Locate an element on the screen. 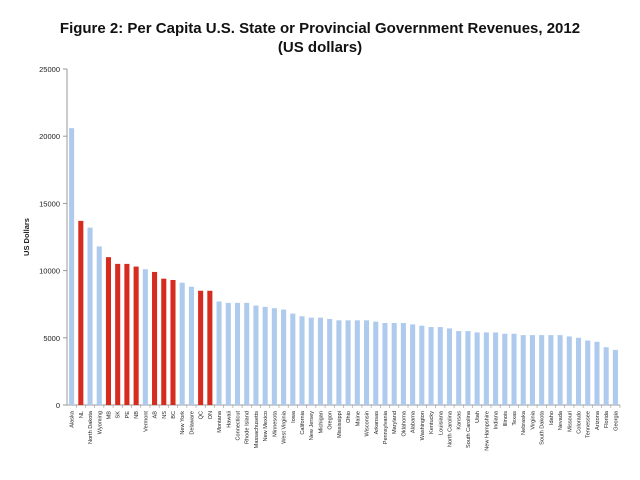 This screenshot has width=640, height=480. x-tick-label: Oklahoma is located at coordinates (404, 423).